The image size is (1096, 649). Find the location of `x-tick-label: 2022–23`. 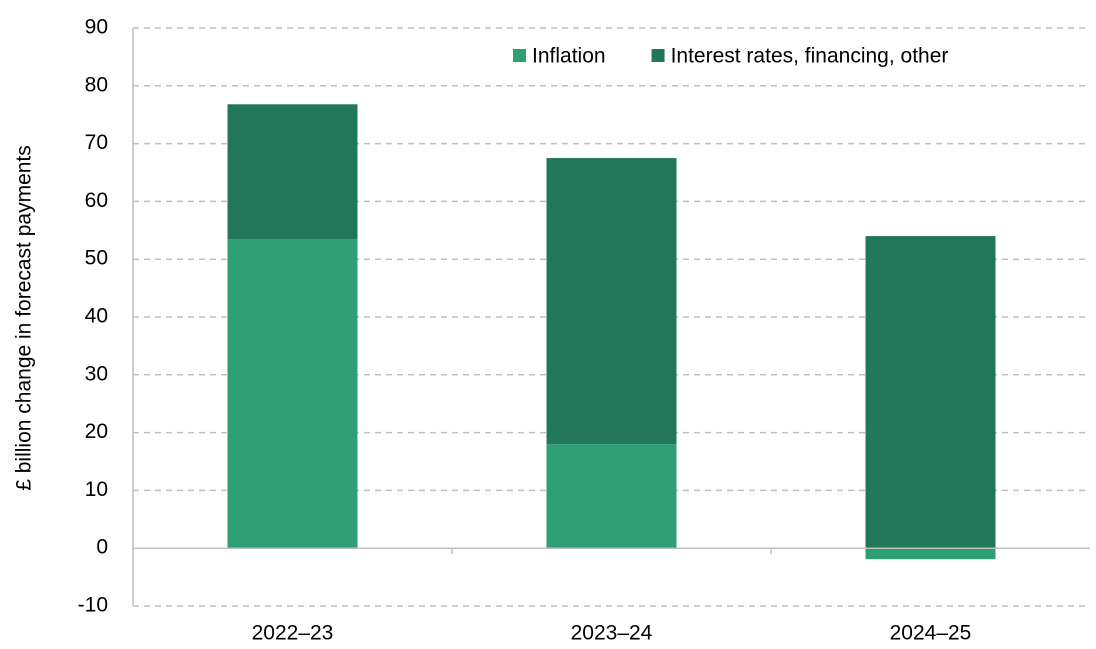

x-tick-label: 2022–23 is located at coordinates (293, 633).